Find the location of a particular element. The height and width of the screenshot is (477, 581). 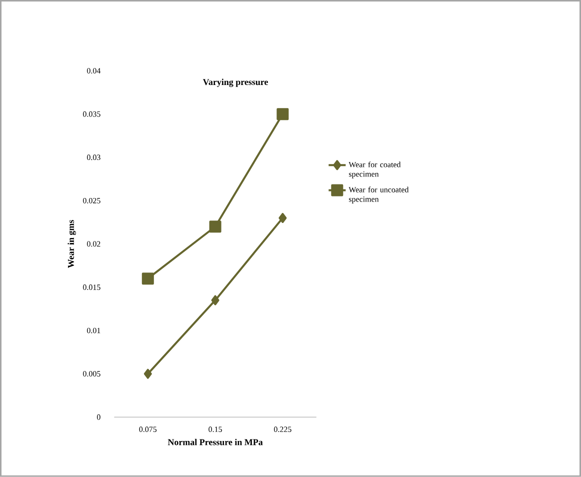

x-axis-title: Normal Pressure in MPa is located at coordinates (215, 442).